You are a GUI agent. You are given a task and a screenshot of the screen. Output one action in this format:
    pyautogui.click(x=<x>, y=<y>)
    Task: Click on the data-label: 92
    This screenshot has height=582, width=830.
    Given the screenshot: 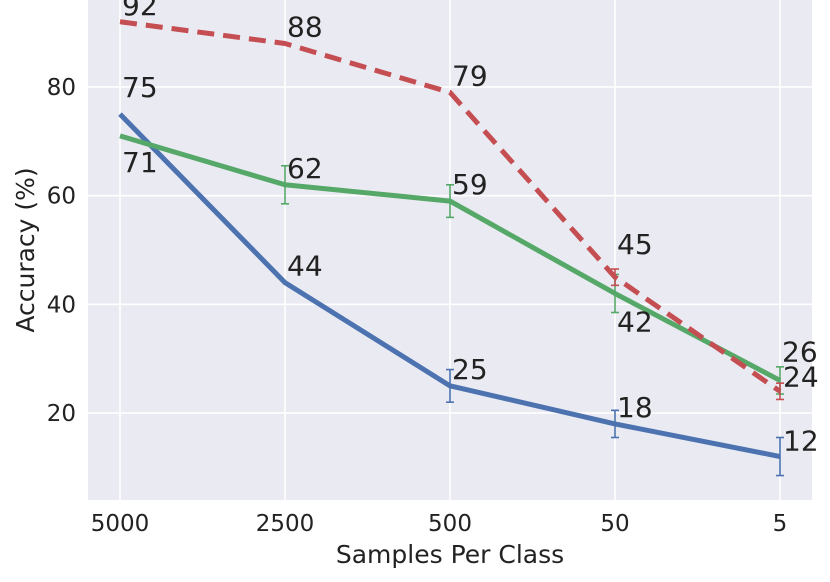 What is the action you would take?
    pyautogui.click(x=140, y=11)
    